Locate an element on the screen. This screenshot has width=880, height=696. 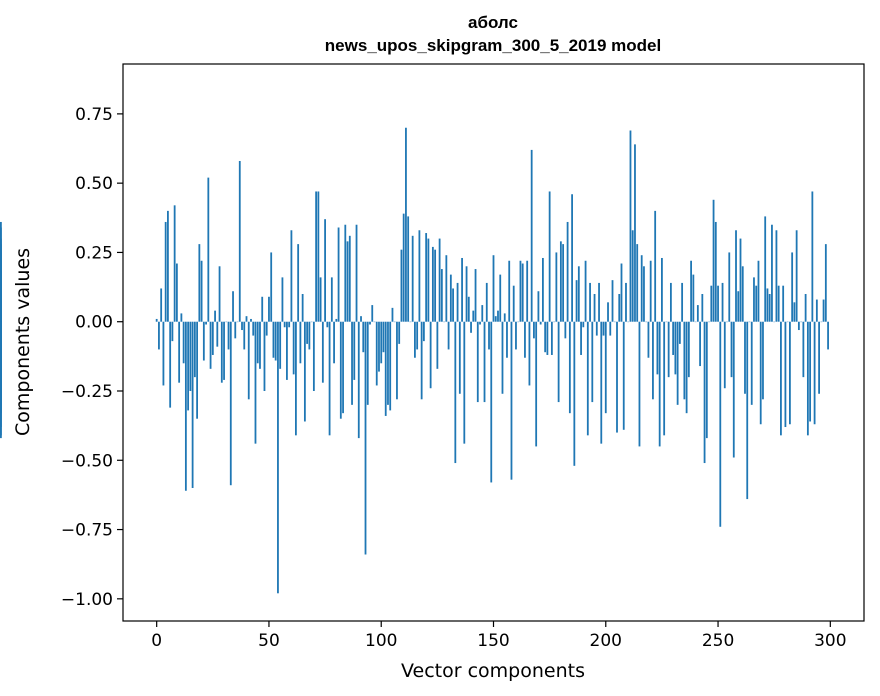
y-tick-label: −0.25 is located at coordinates (87, 392).